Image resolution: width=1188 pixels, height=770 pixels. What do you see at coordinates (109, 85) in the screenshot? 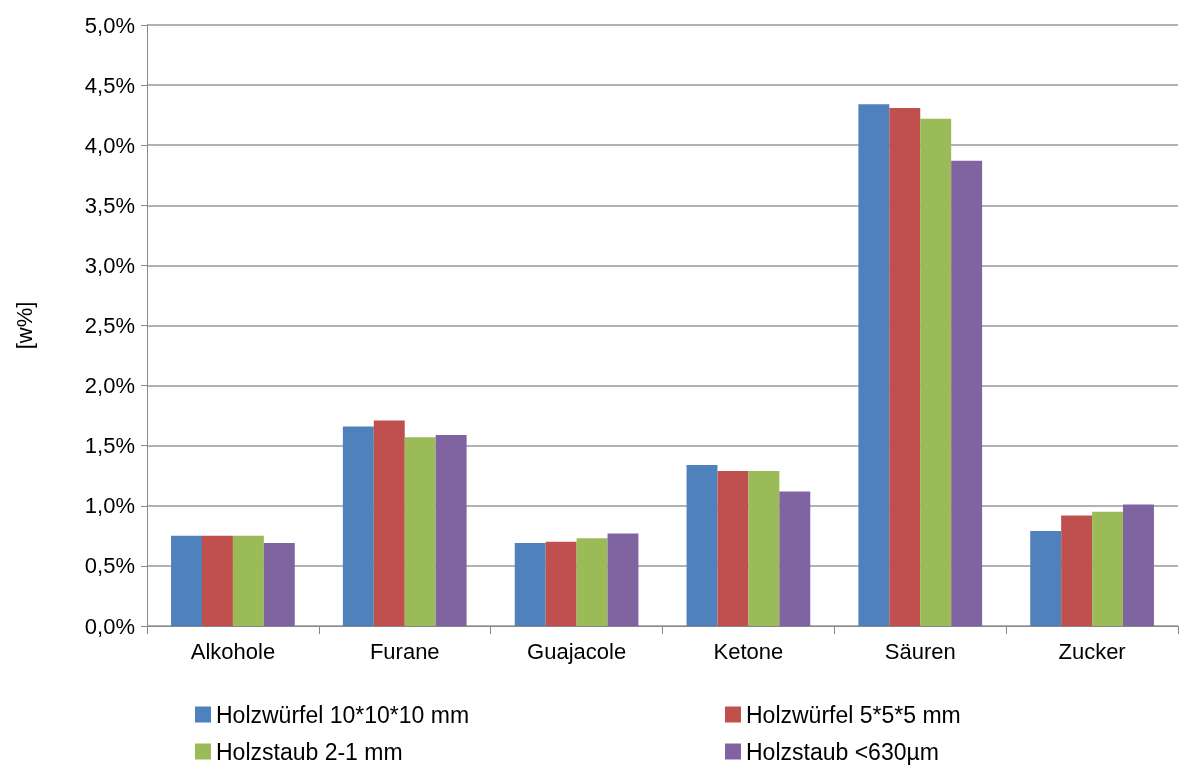
I see `y-tick-label: 4,5%` at bounding box center [109, 85].